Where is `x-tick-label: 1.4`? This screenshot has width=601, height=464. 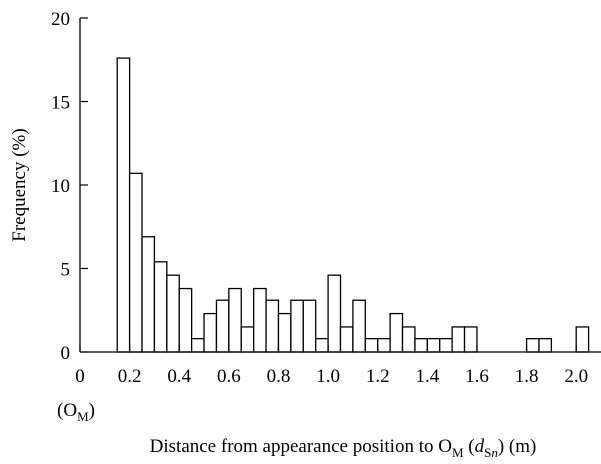
x-tick-label: 1.4 is located at coordinates (427, 376).